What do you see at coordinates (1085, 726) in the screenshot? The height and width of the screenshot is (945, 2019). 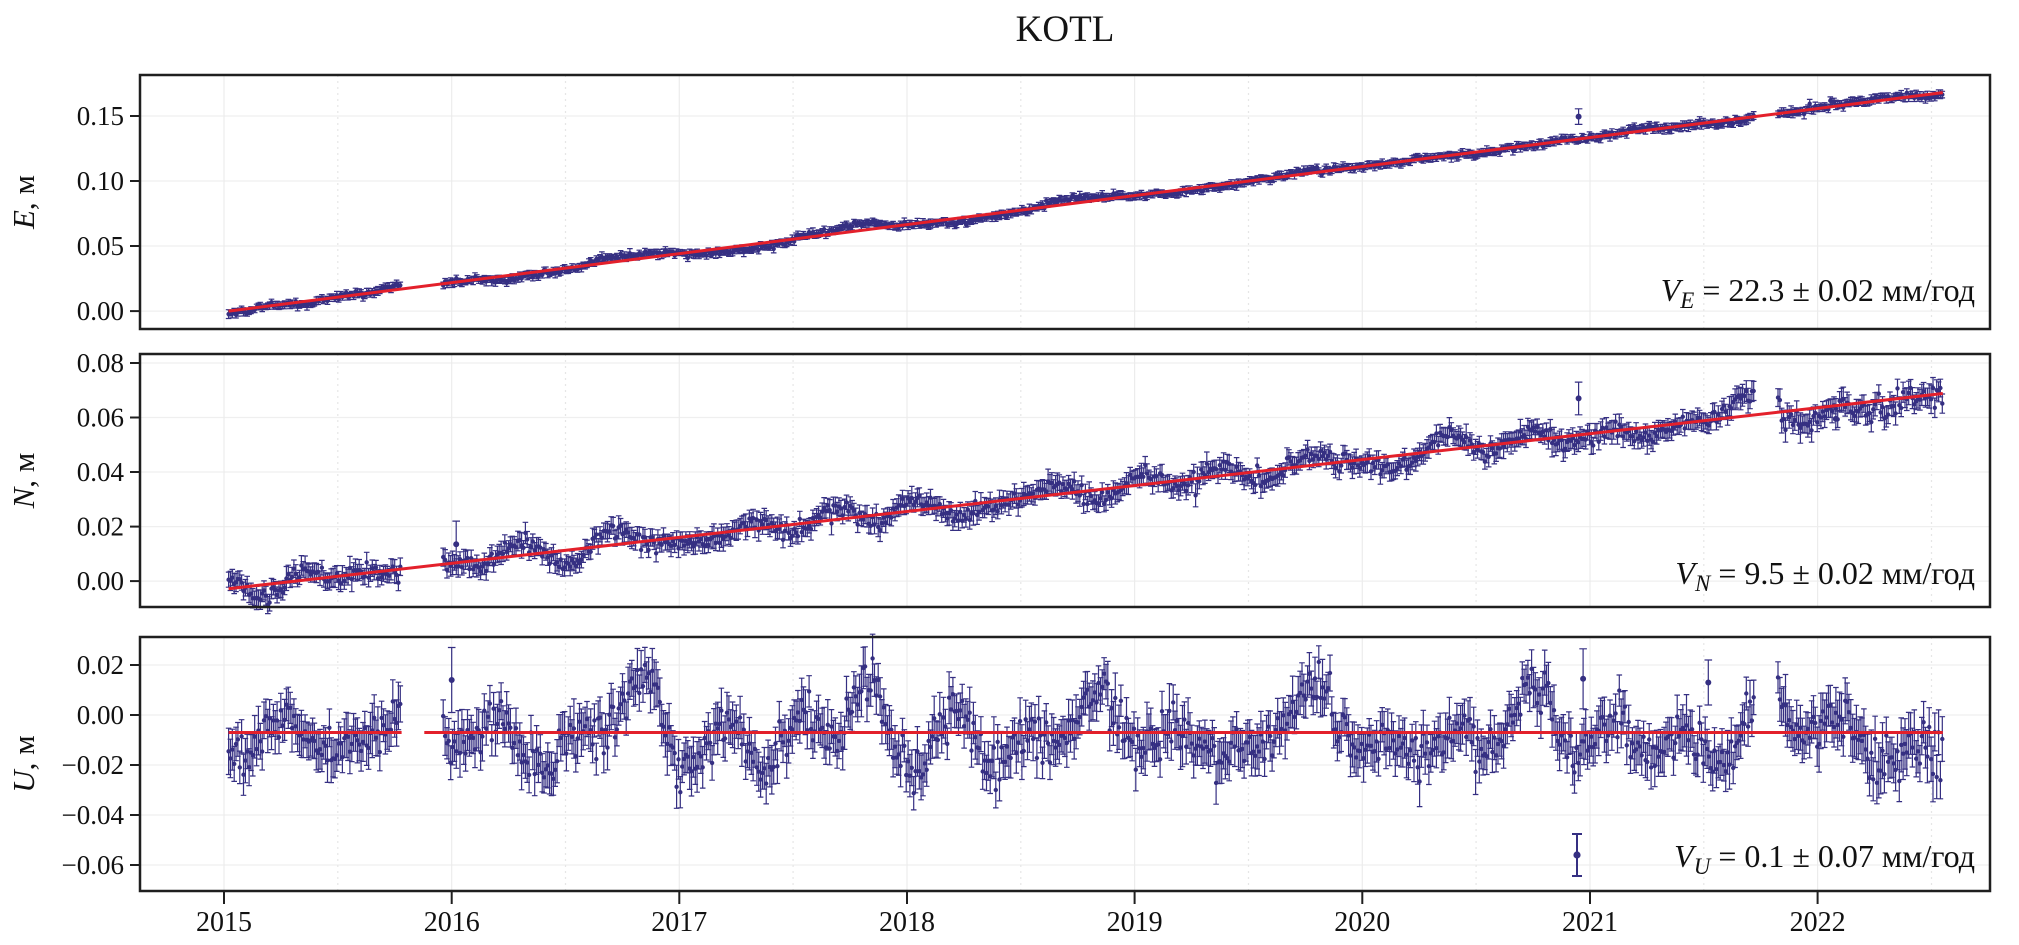 I see `panel-U-data-points` at bounding box center [1085, 726].